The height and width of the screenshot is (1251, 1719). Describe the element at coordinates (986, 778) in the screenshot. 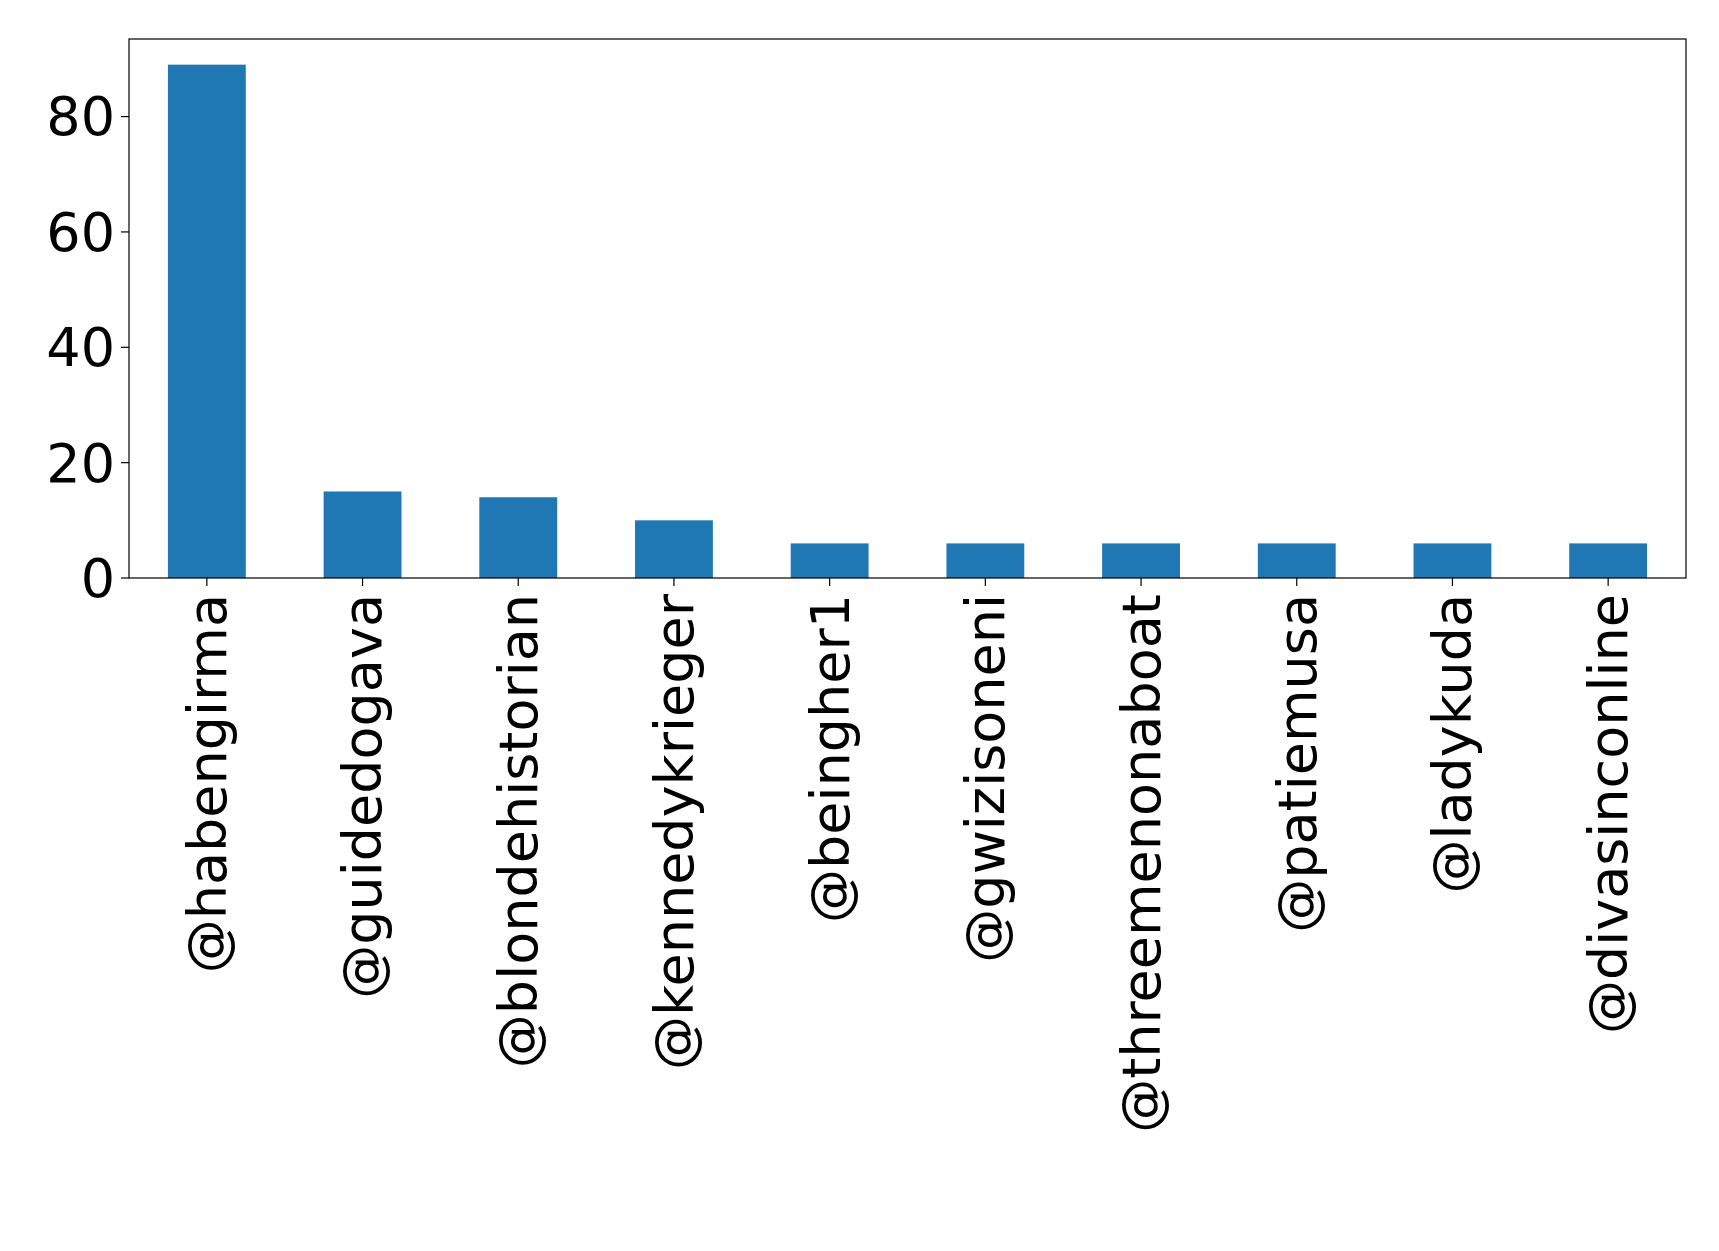

I see `x-tick-label: @gwizisoneni` at that location.